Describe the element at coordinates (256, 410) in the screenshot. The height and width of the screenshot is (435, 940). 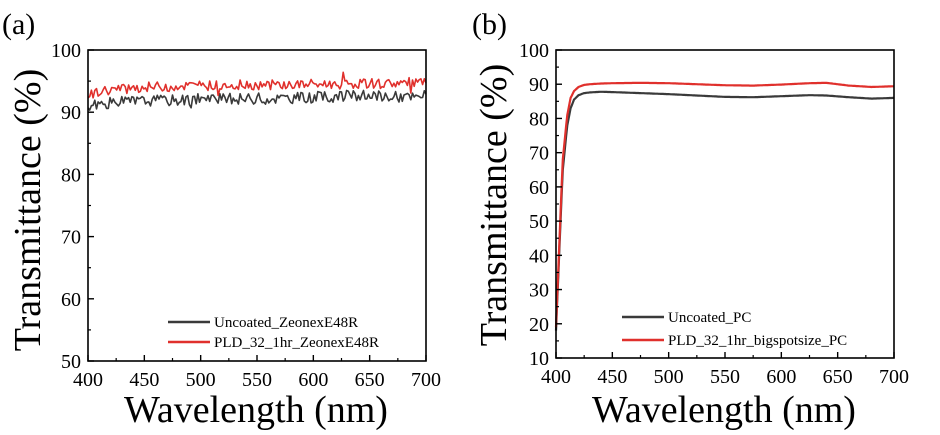
I see `x-axis-title-a: Wavelength (nm)` at that location.